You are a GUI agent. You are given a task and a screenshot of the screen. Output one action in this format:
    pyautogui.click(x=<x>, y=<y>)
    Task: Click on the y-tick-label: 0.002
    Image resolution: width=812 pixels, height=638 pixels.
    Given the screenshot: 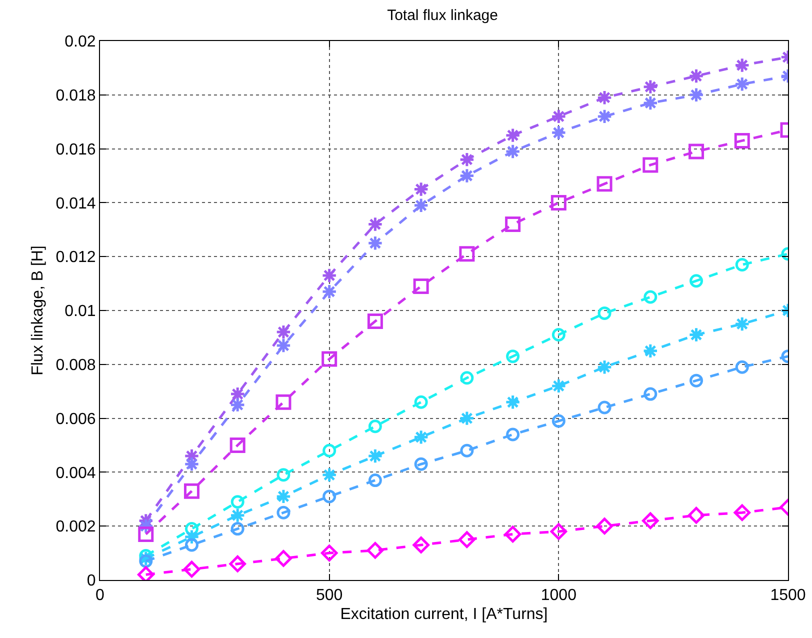 What is the action you would take?
    pyautogui.click(x=76, y=527)
    